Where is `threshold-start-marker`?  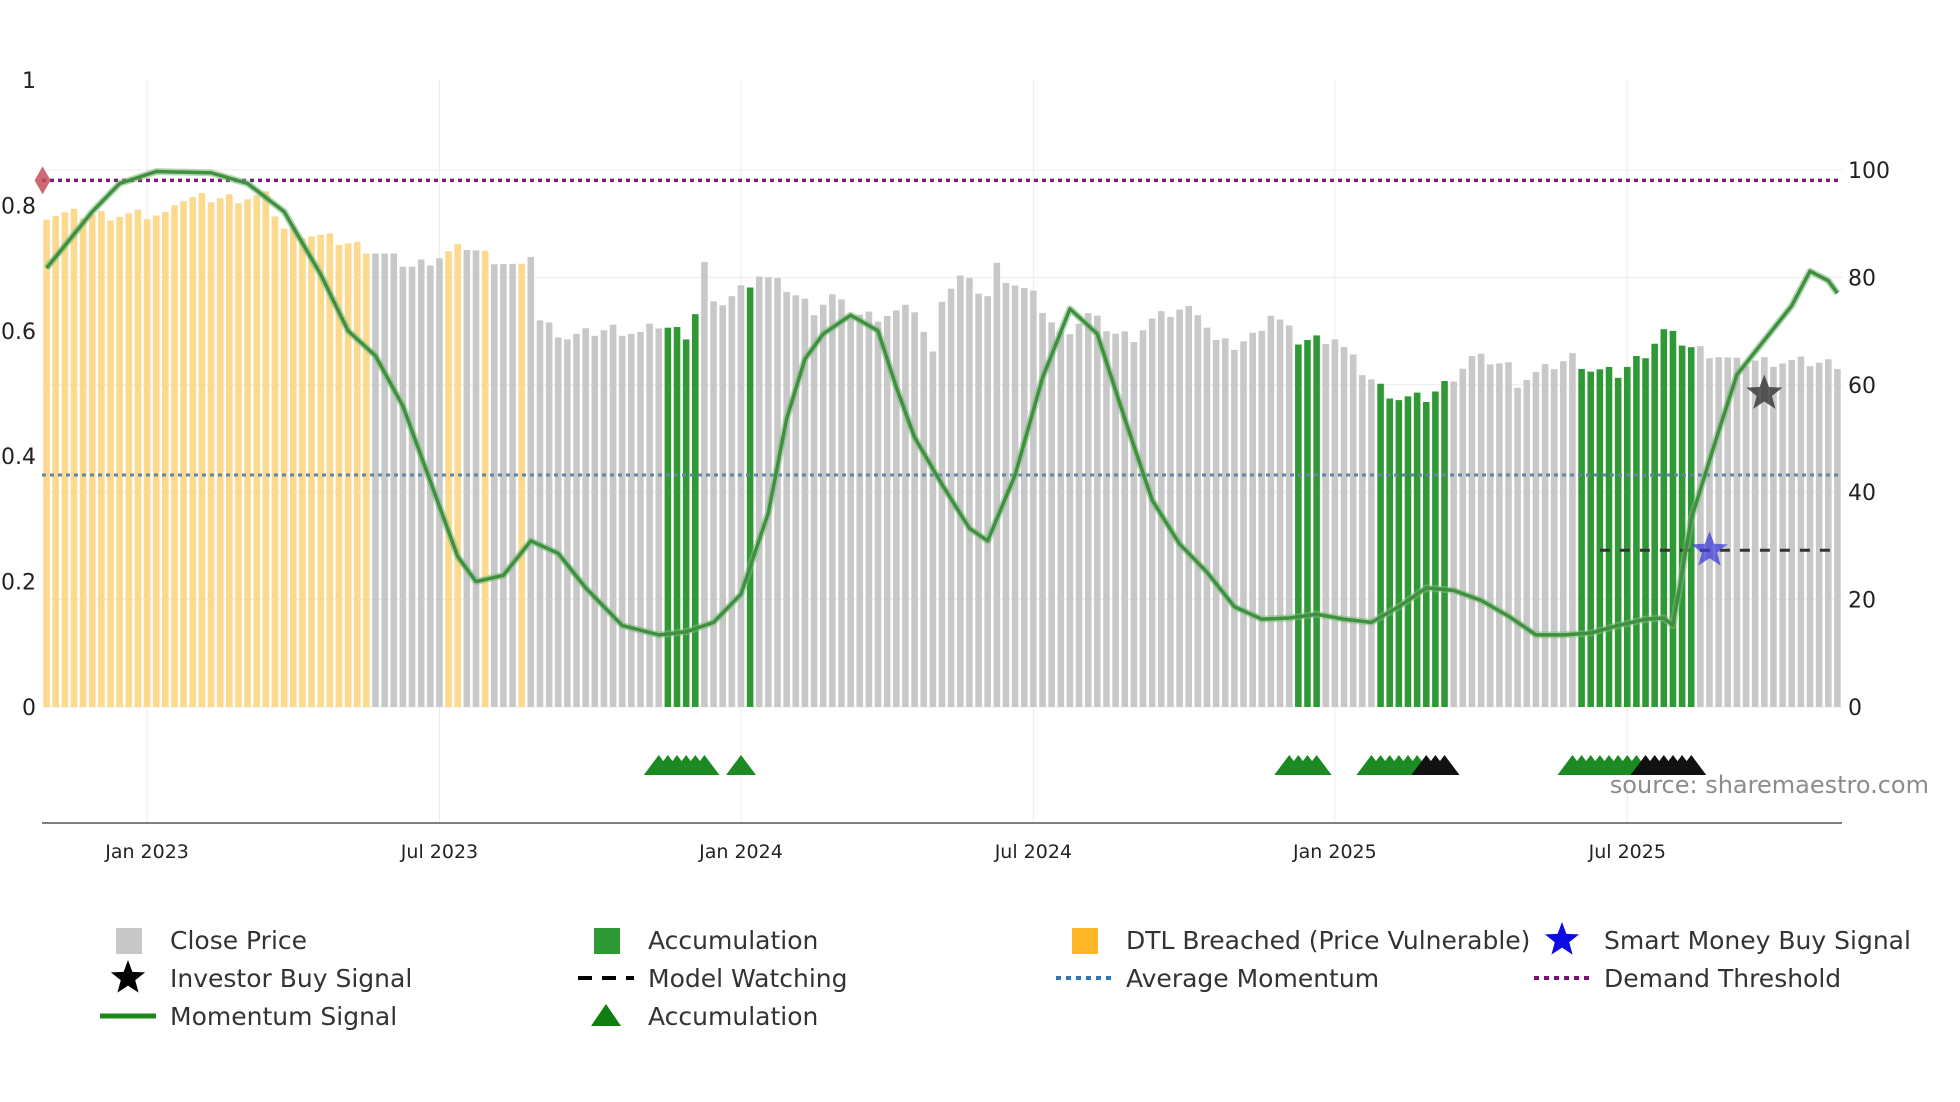 threshold-start-marker is located at coordinates (42, 180).